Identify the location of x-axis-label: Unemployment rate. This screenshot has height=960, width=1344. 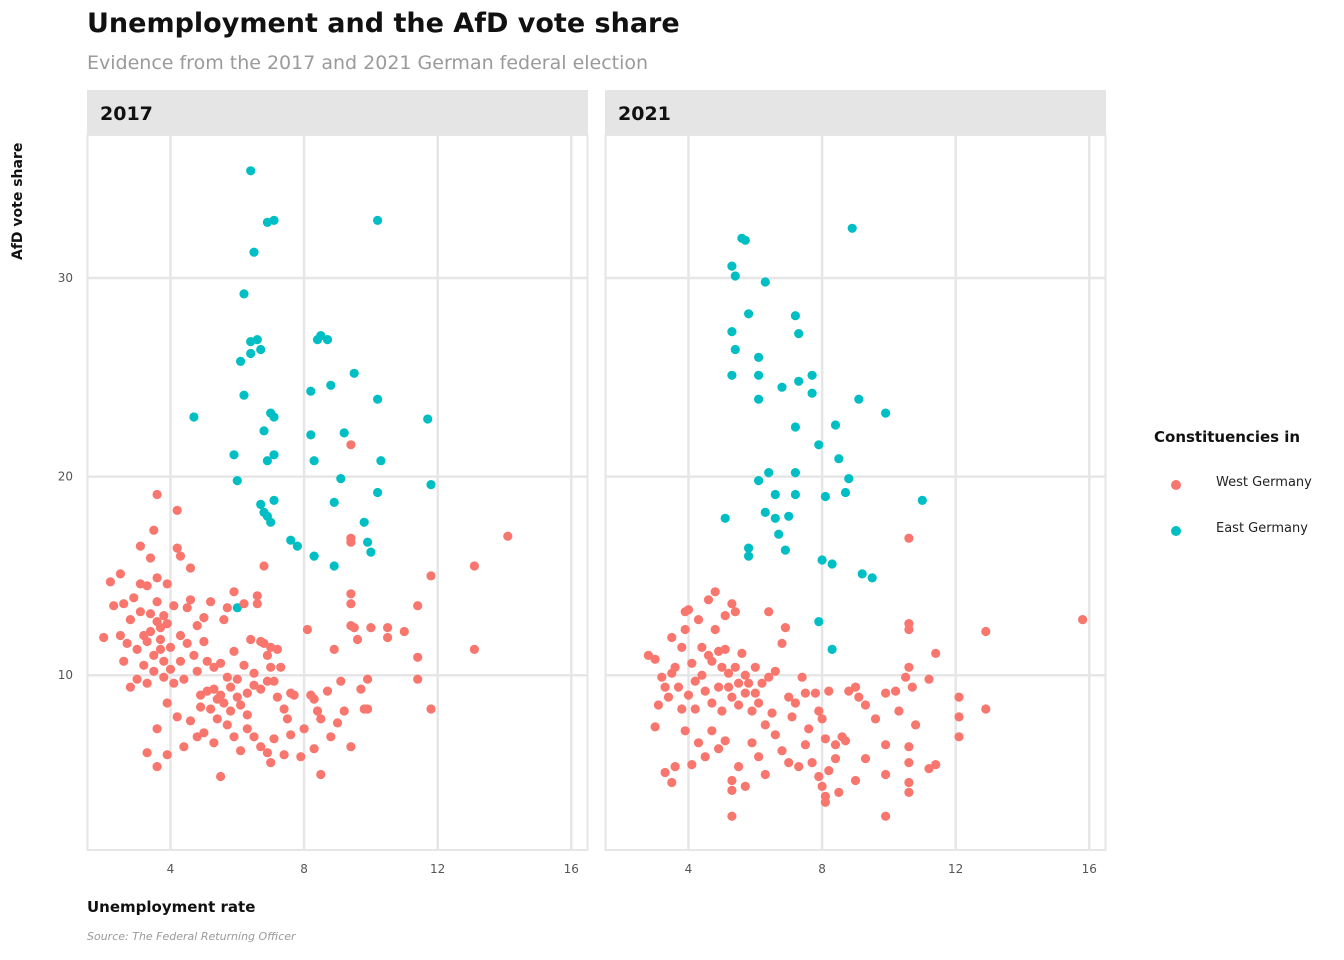
(171, 907).